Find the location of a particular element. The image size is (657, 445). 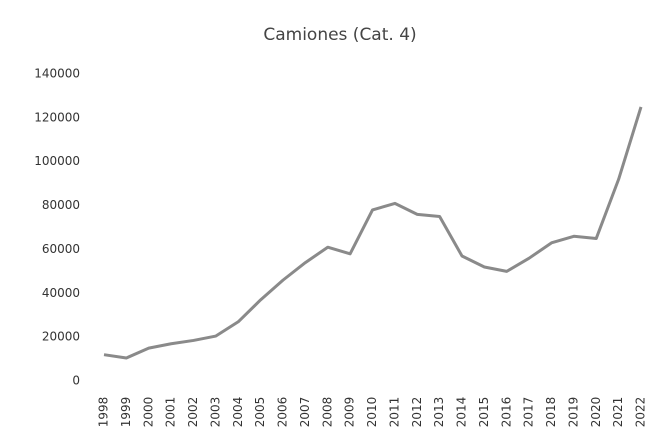

x-tick-label: 2000 is located at coordinates (148, 412).